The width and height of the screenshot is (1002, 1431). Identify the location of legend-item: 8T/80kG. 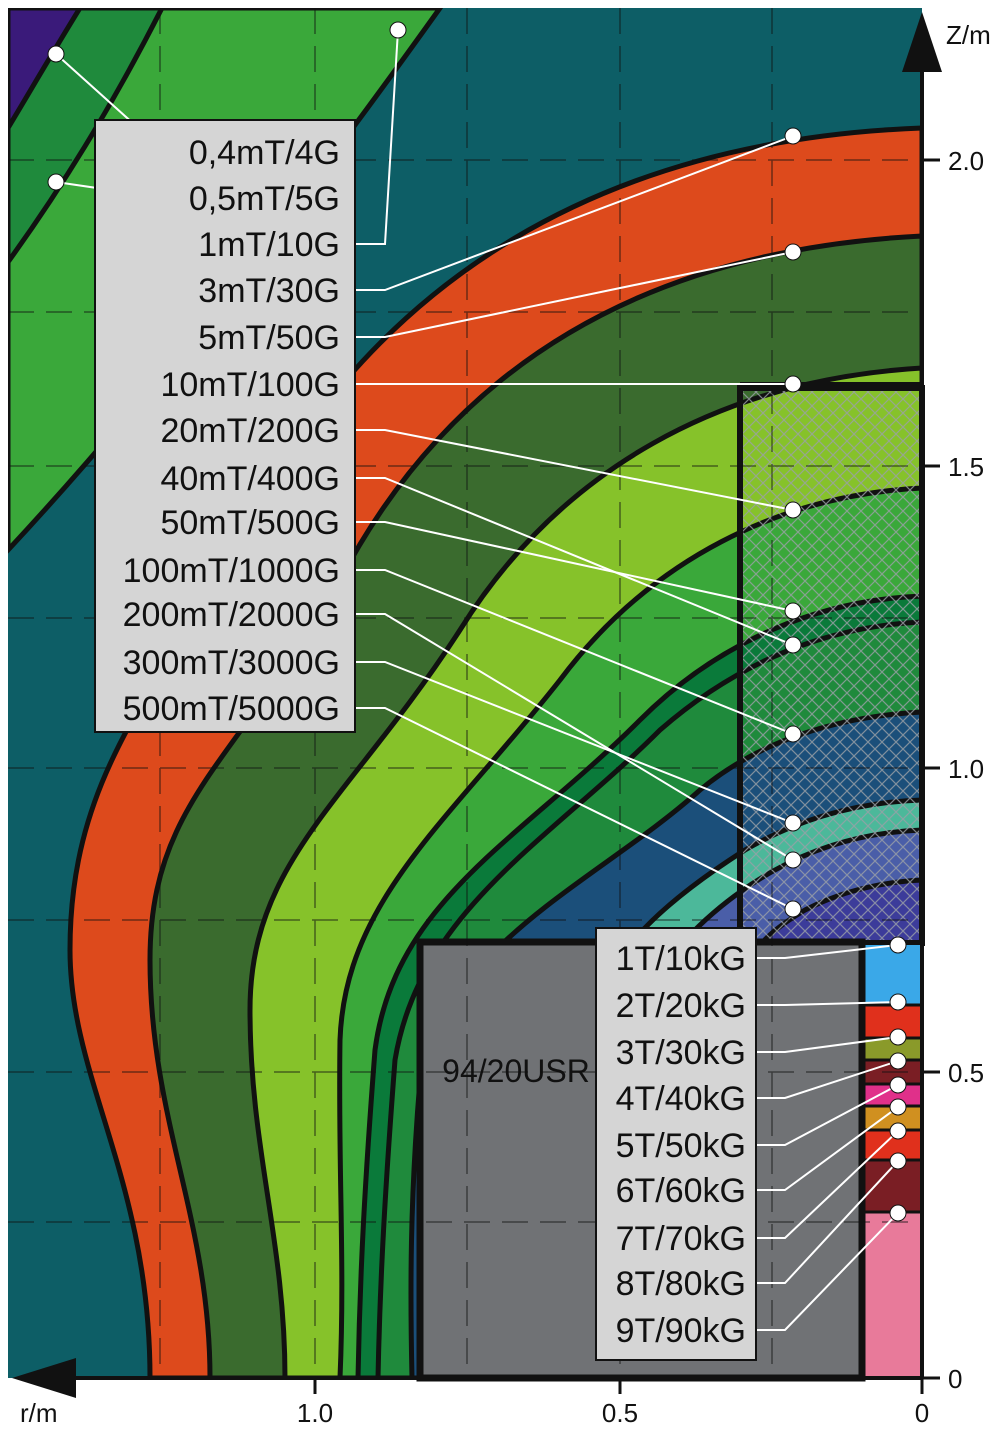
(681, 1284).